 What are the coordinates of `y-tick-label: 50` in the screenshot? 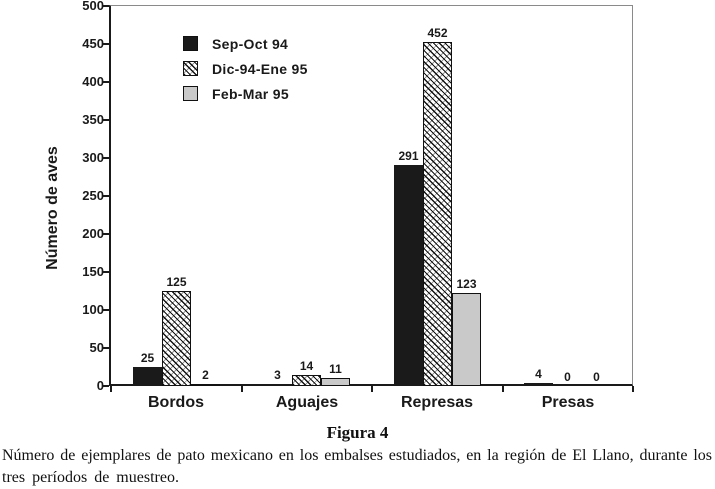 It's located at (96, 347).